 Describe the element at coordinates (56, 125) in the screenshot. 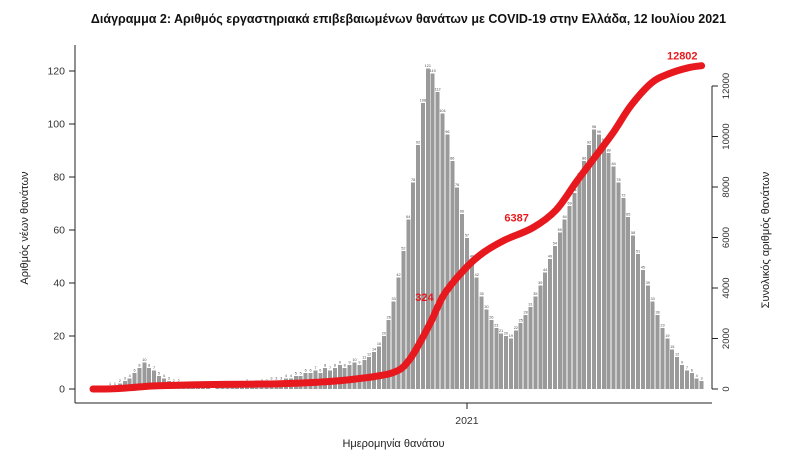

I see `y-left-tick-label: 100` at that location.